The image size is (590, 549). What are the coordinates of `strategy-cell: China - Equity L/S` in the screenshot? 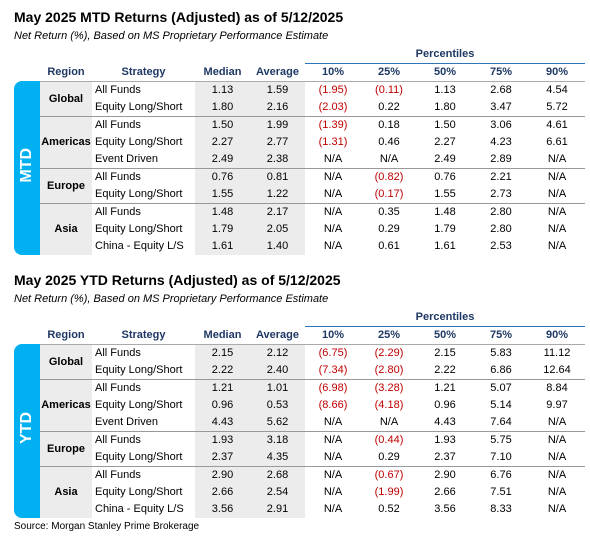 It's located at (139, 509).